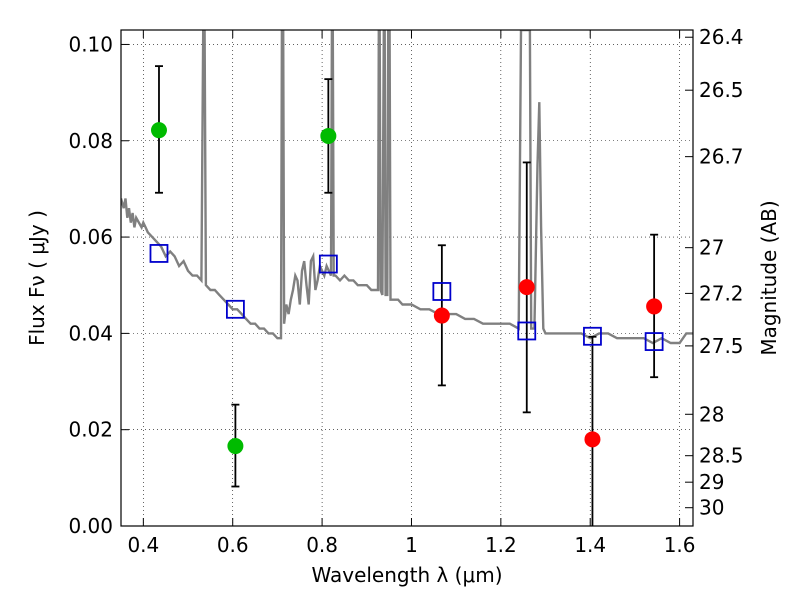  What do you see at coordinates (711, 414) in the screenshot?
I see `y2-tick-label-6: 28` at bounding box center [711, 414].